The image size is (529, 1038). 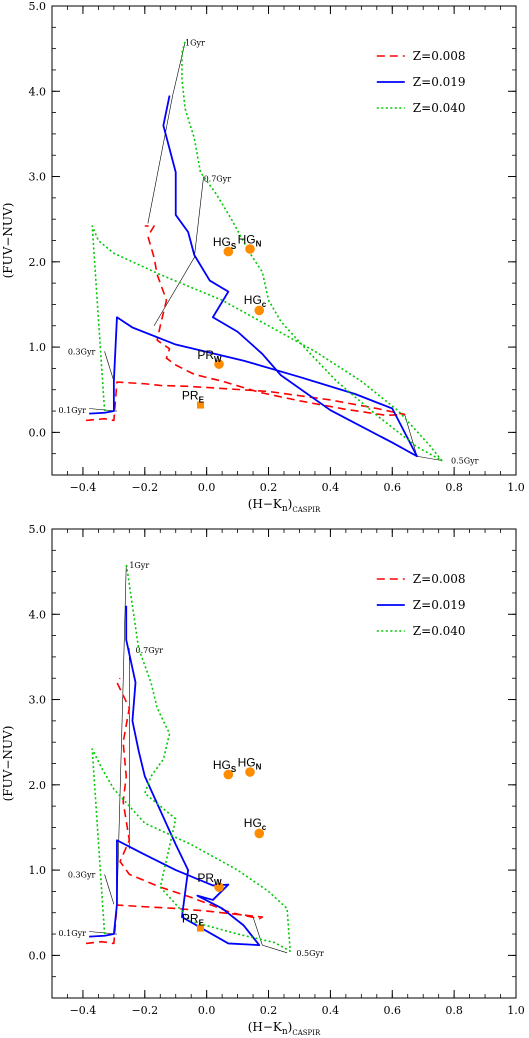 What do you see at coordinates (439, 631) in the screenshot?
I see `legend-label-3: Z=0.040` at bounding box center [439, 631].